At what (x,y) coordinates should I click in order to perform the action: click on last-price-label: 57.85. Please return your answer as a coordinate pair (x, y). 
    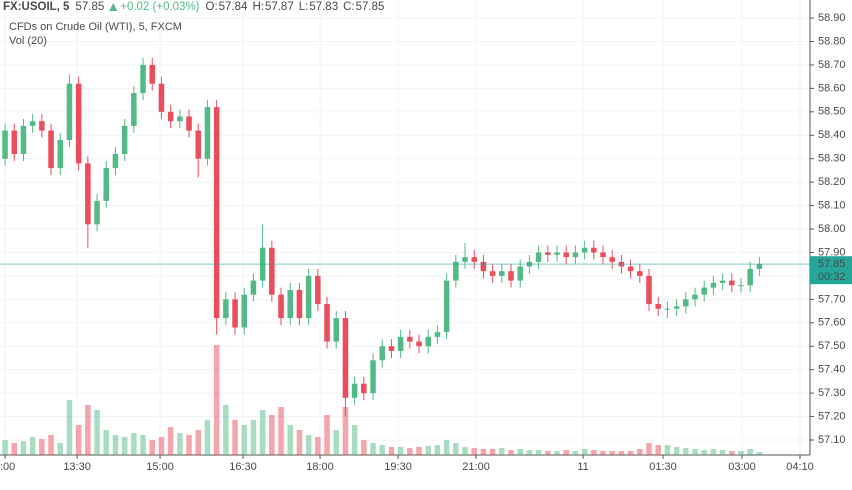
    Looking at the image, I should click on (832, 264).